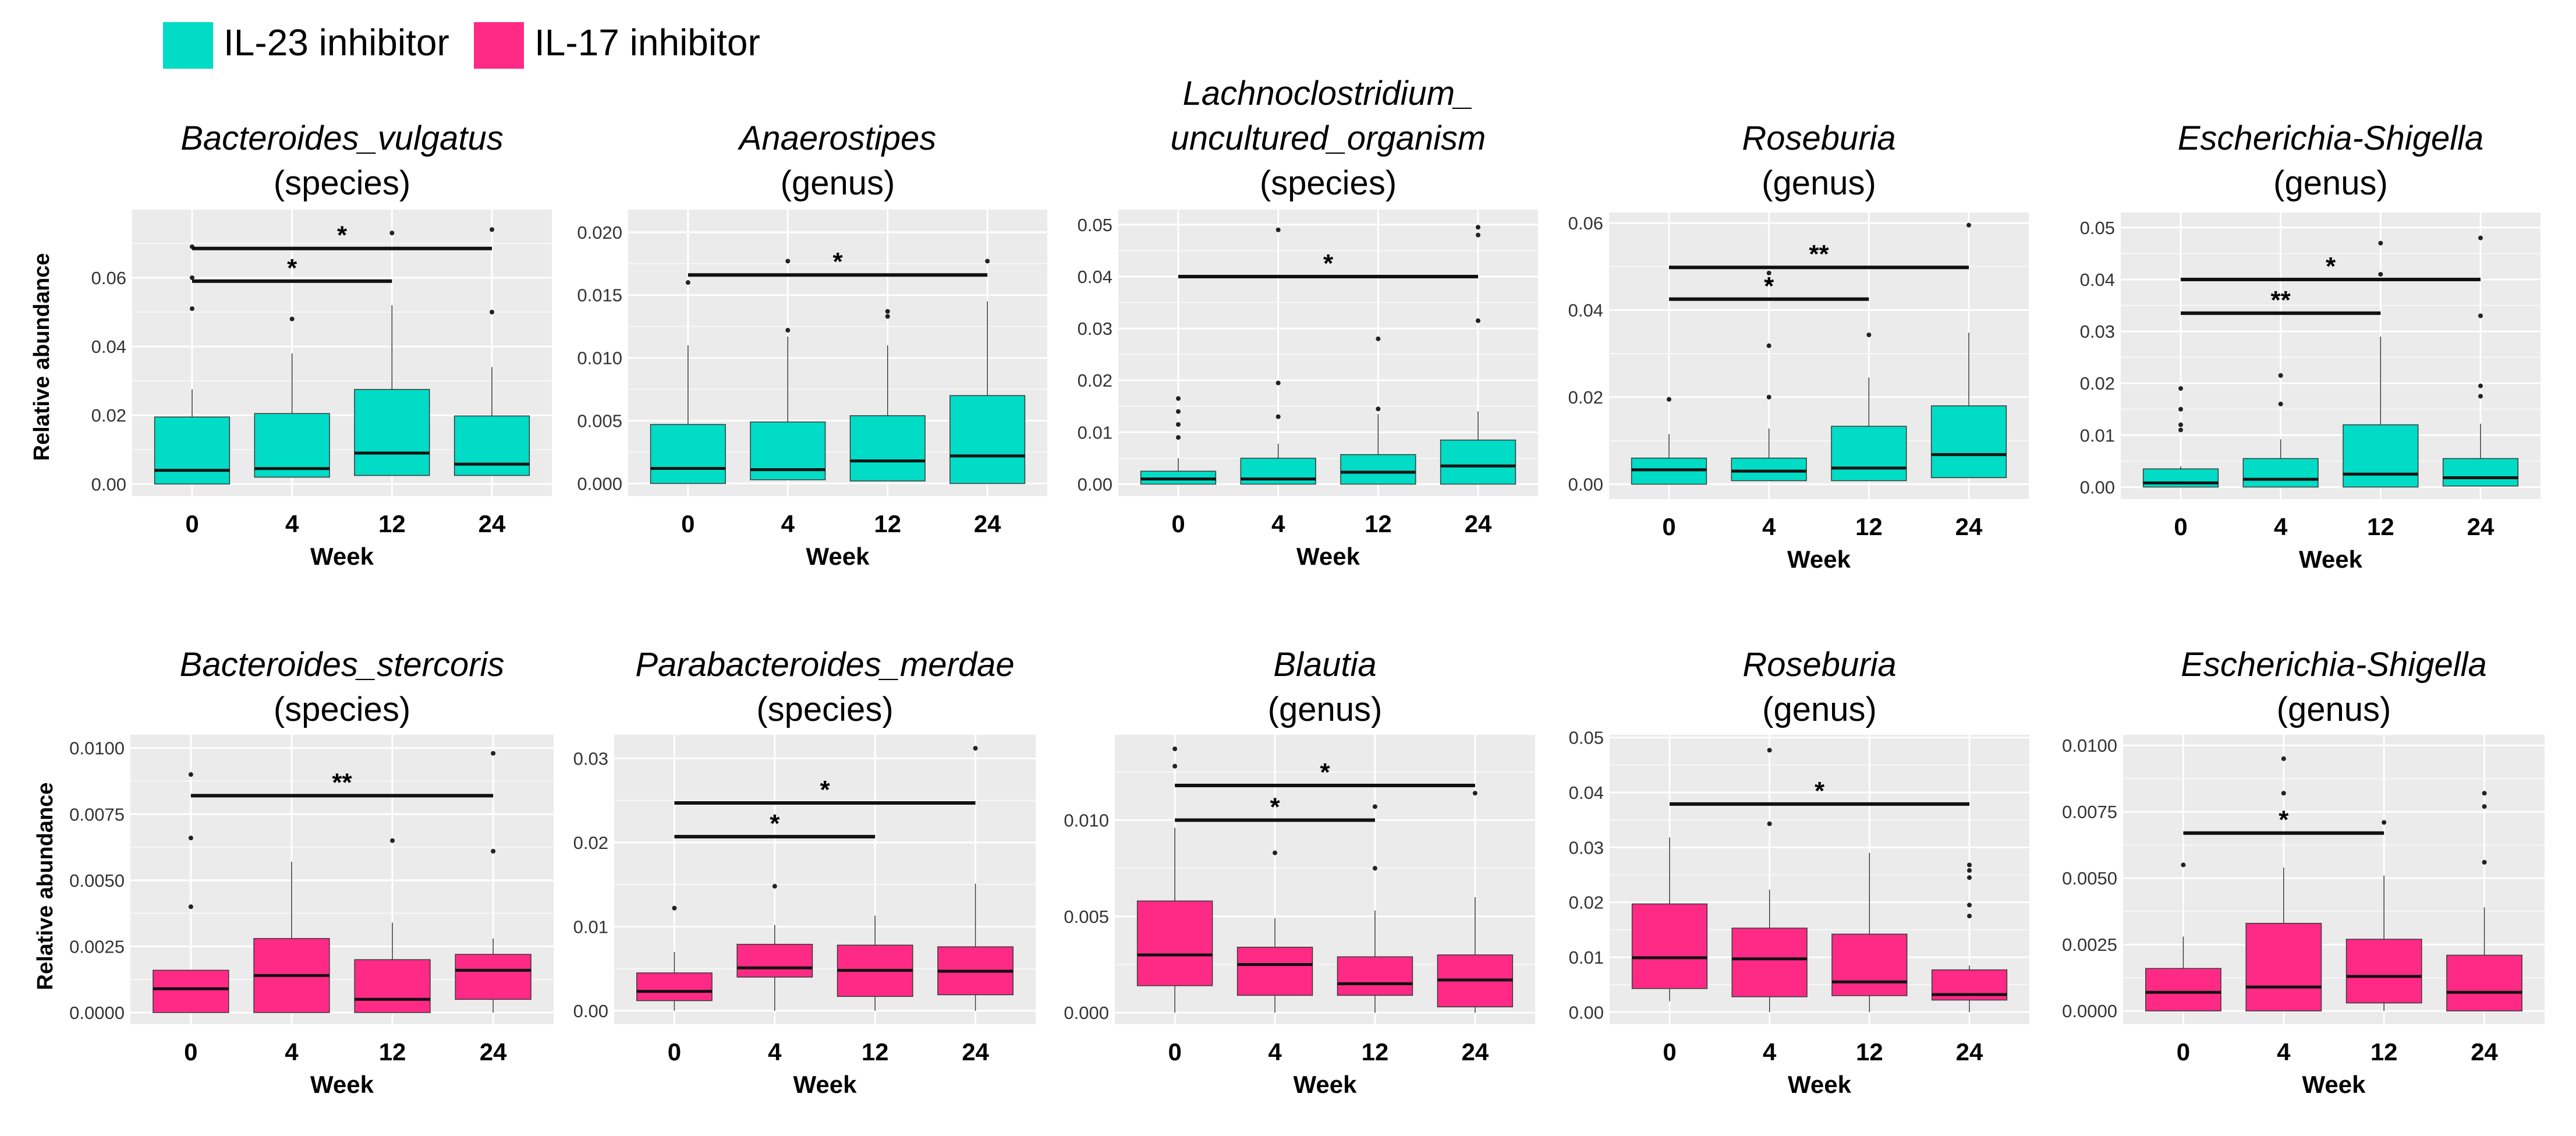 This screenshot has height=1136, width=2576. Describe the element at coordinates (647, 42) in the screenshot. I see `legend-label-il17: IL-17 inhibitor` at that location.